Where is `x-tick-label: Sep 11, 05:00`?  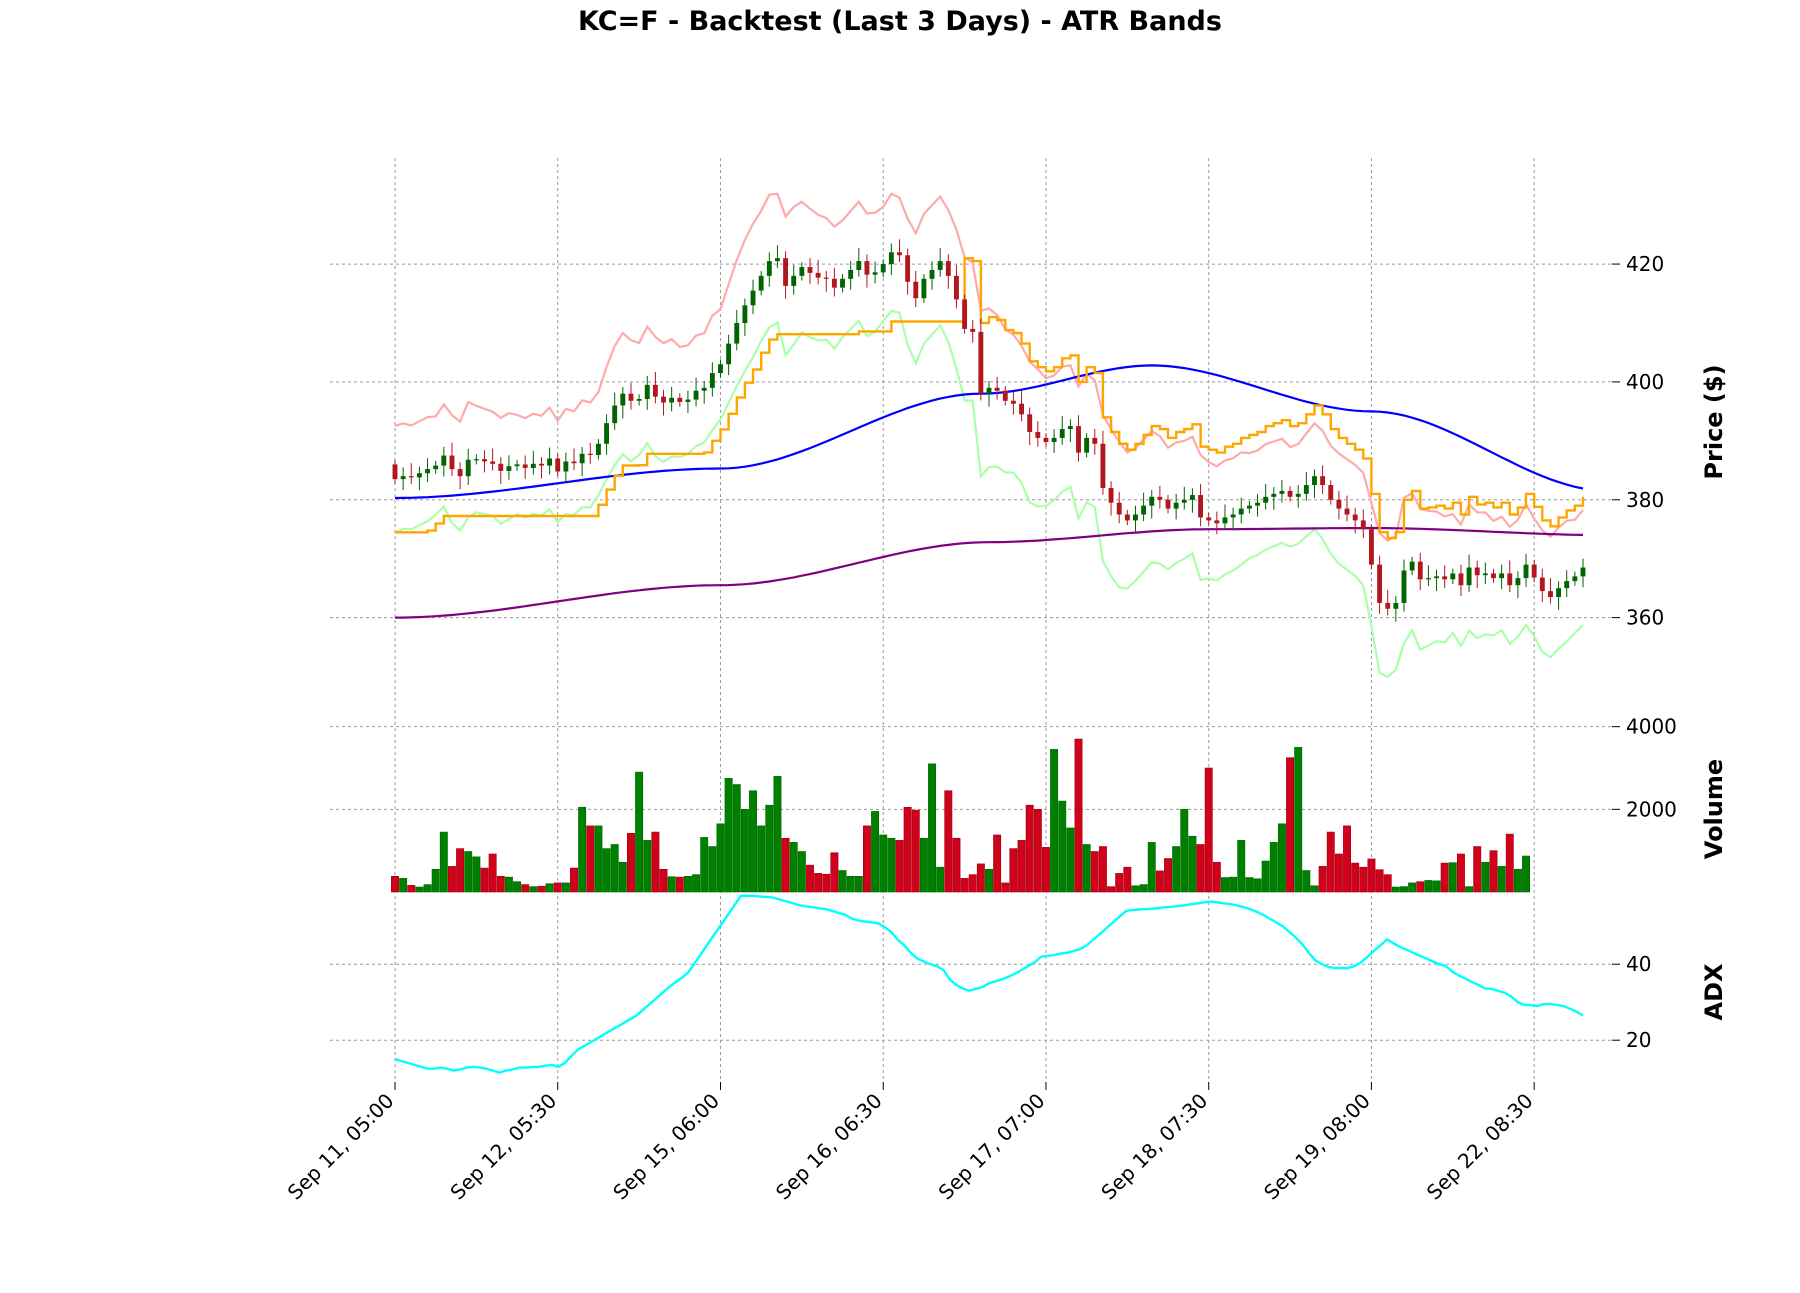
x-tick-label: Sep 11, 05:00 is located at coordinates (341, 1147).